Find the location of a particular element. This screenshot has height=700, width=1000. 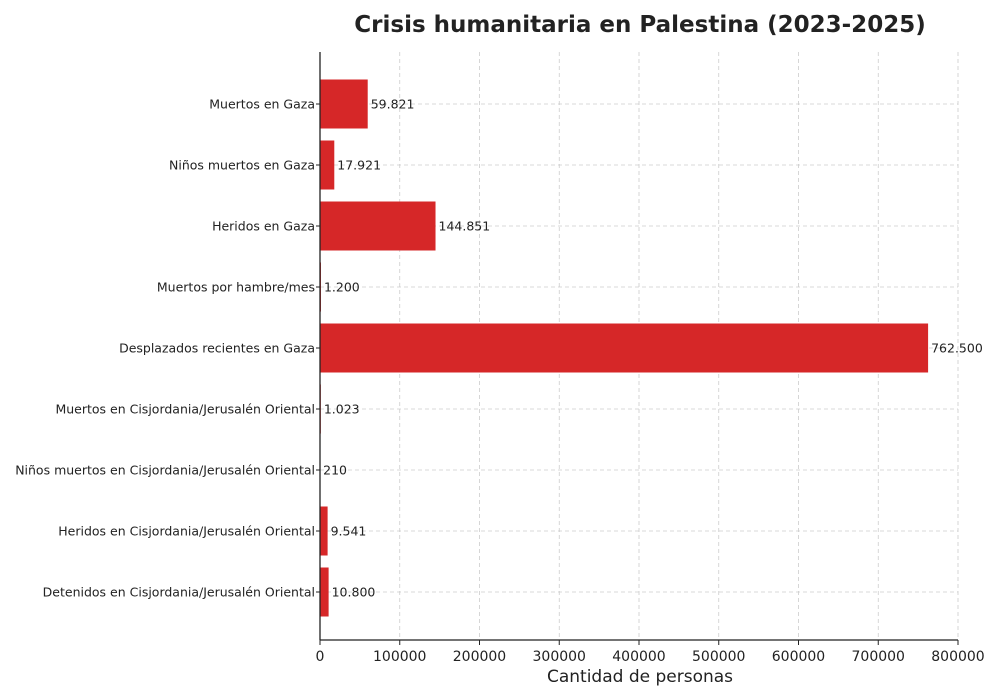

x-tick-label: 800000 is located at coordinates (957, 657).